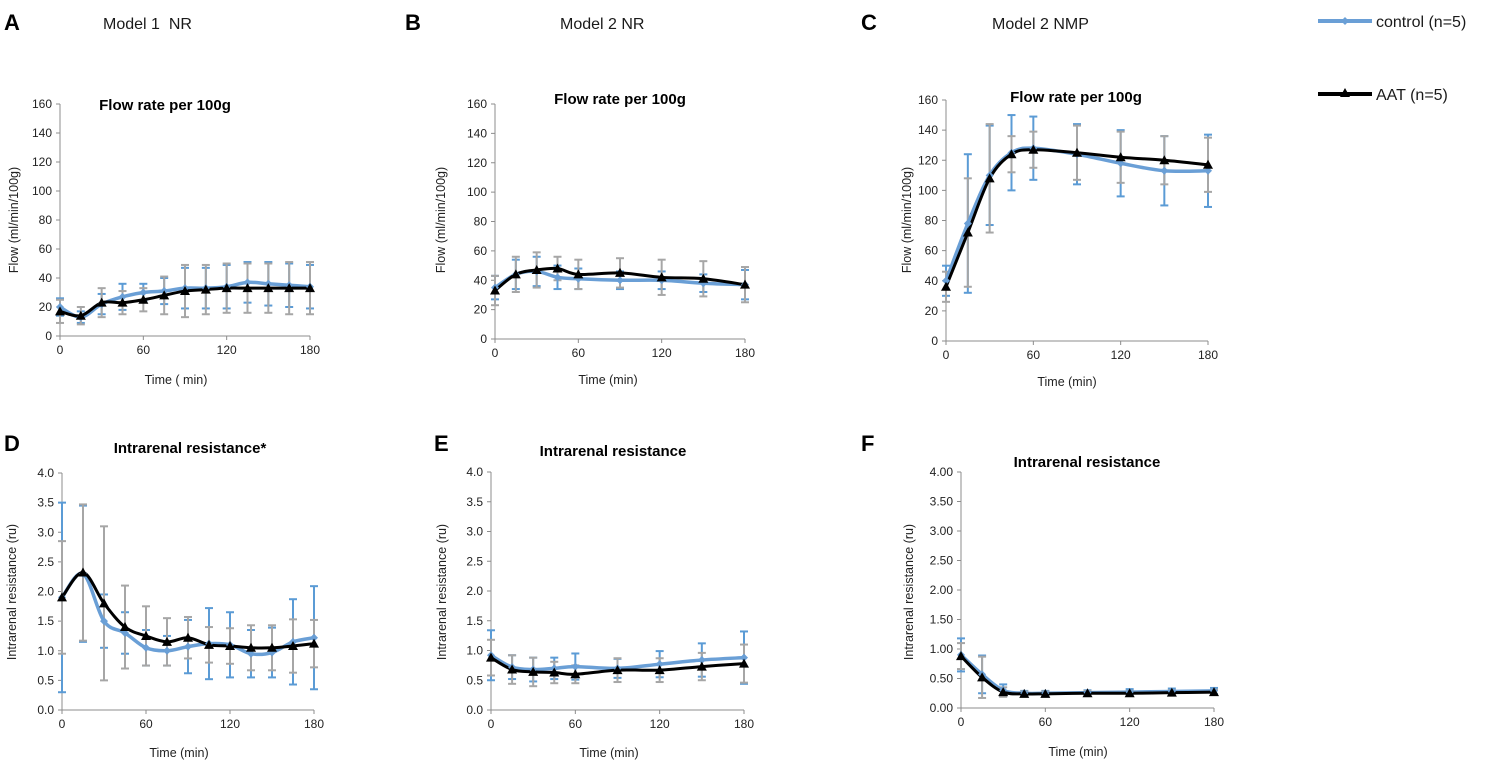 The width and height of the screenshot is (1490, 766). What do you see at coordinates (176, 380) in the screenshot?
I see `x-axis-label: Time ( min)` at bounding box center [176, 380].